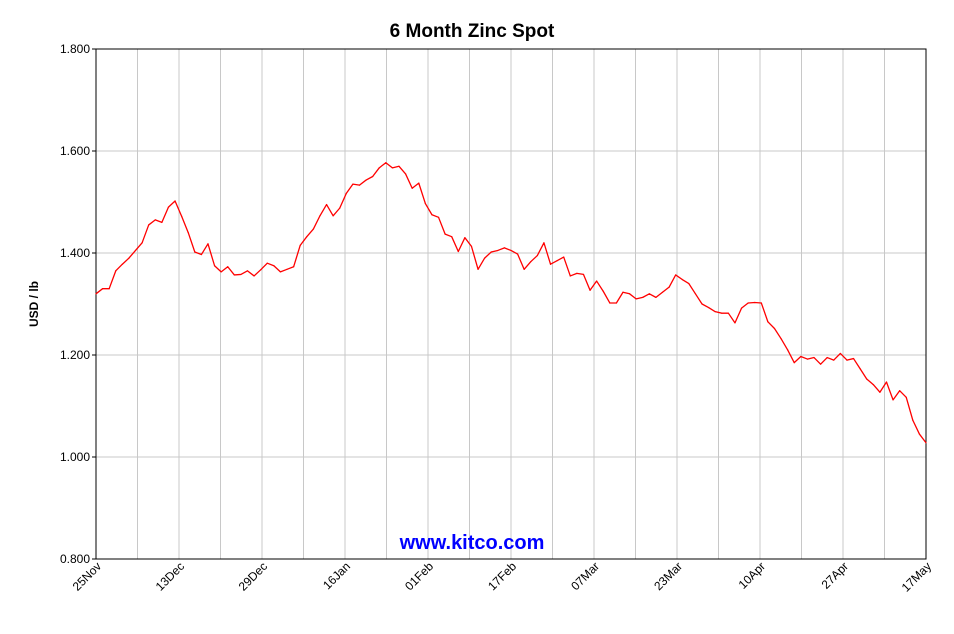 This screenshot has height=634, width=954. I want to click on x-tick-label: 29Dec, so click(253, 576).